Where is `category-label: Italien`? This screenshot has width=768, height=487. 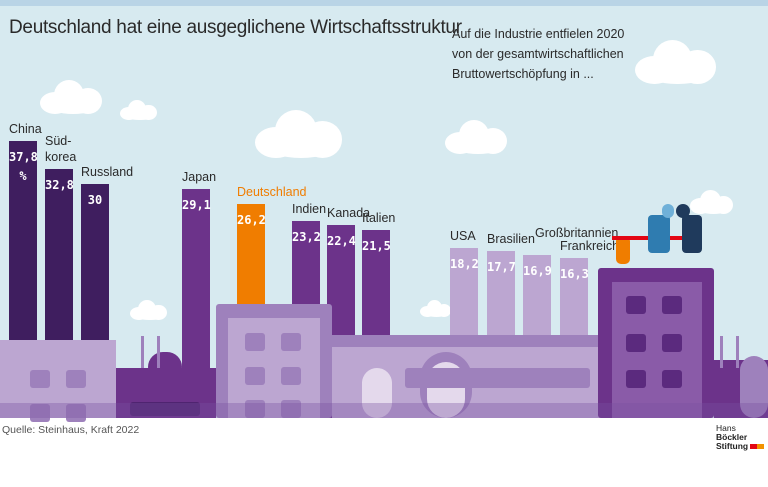
category-label: Italien is located at coordinates (379, 218).